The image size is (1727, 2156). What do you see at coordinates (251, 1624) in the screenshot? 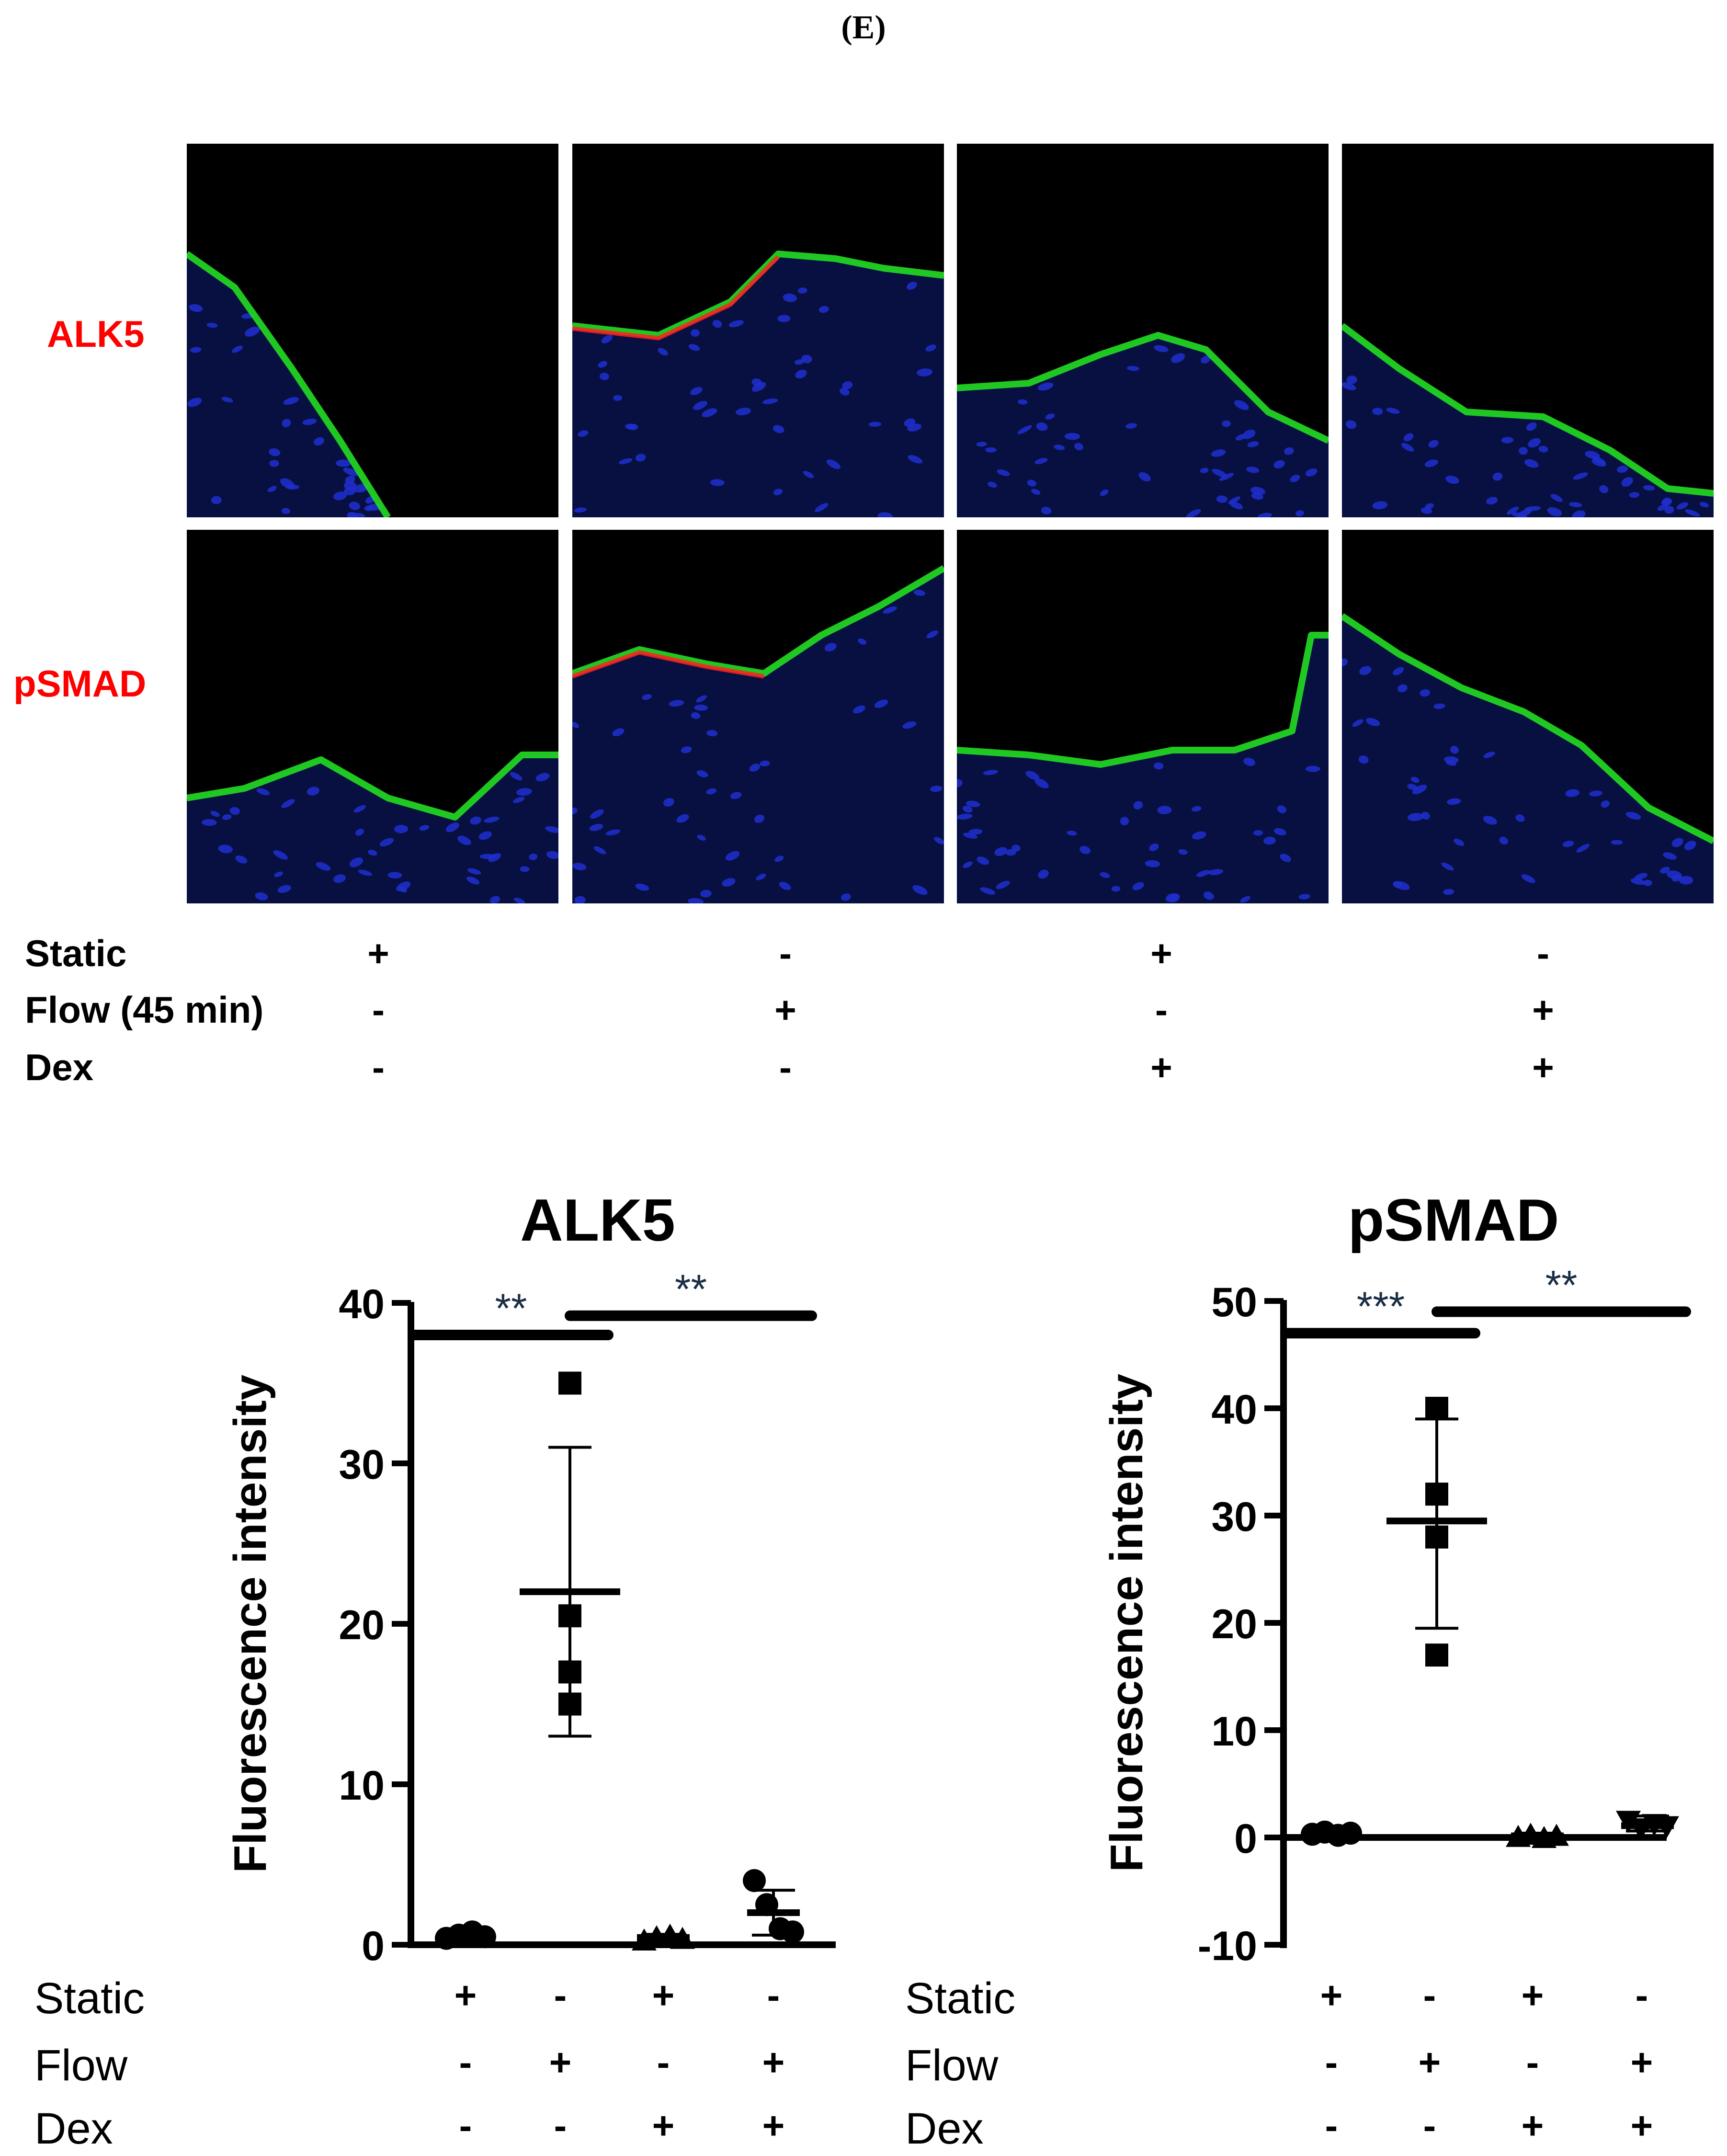
I see `y-axis-label: Fluorescence intensity` at bounding box center [251, 1624].